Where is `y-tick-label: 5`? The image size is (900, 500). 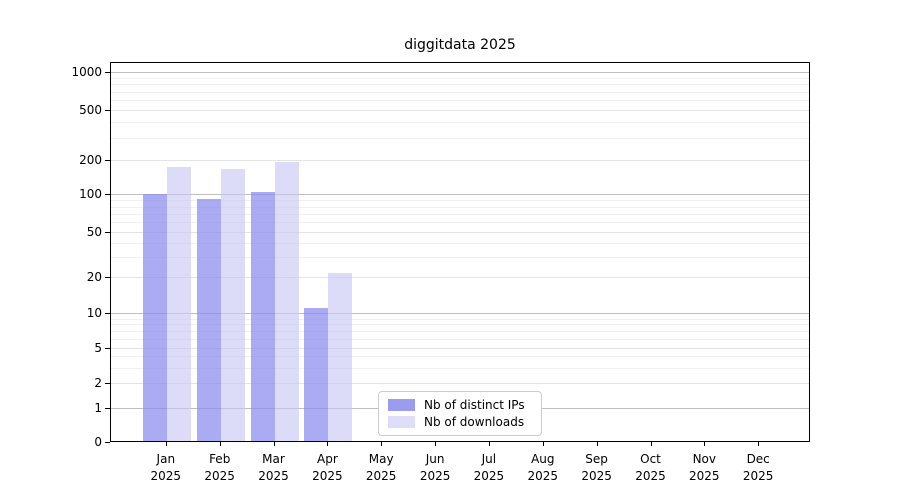
y-tick-label: 5 is located at coordinates (98, 347).